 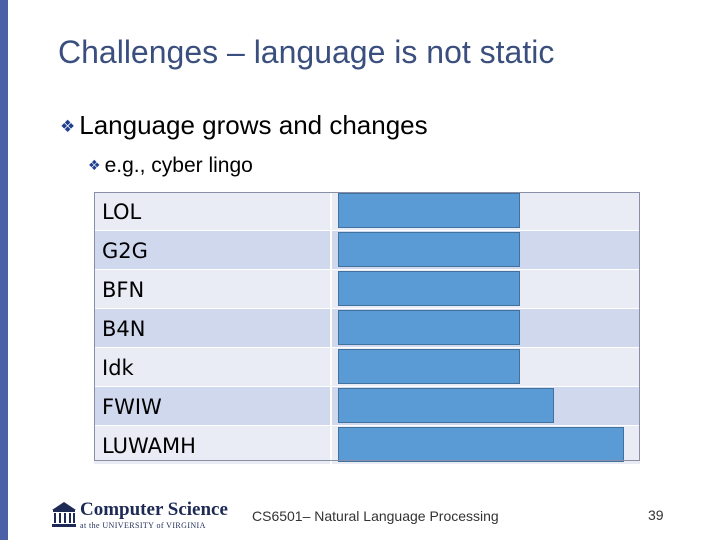 What do you see at coordinates (4, 270) in the screenshot?
I see `slide-left-accent-bar` at bounding box center [4, 270].